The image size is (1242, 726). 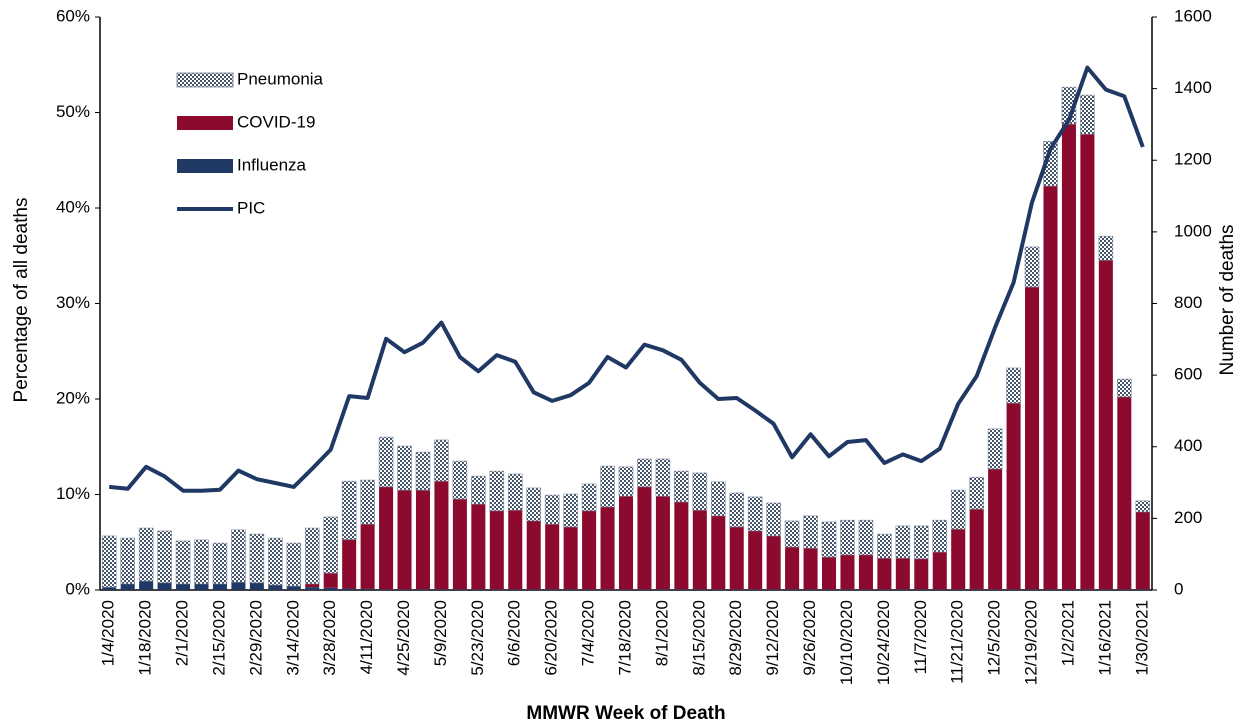 I want to click on y-axis-title: Percentage of all deaths, so click(x=21, y=300).